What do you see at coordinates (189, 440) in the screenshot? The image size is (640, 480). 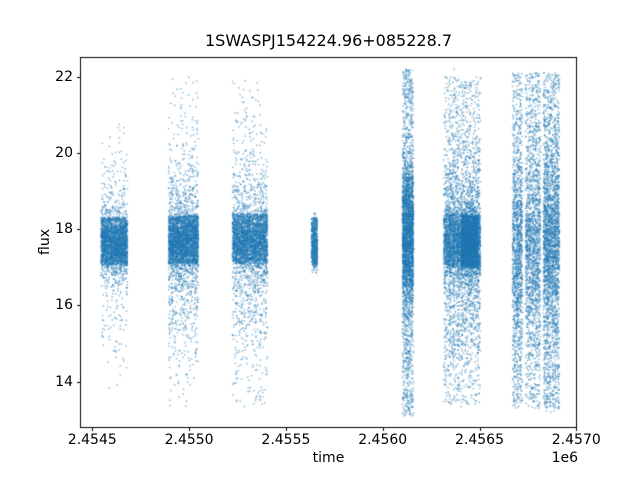 I see `x-tick-label: 2.4550` at bounding box center [189, 440].